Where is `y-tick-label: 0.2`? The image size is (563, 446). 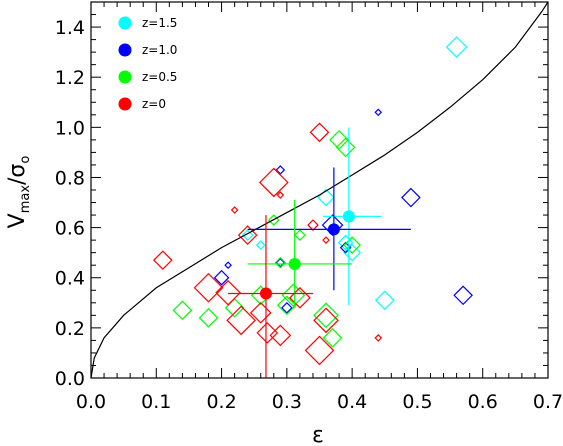 y-tick-label: 0.2 is located at coordinates (70, 329).